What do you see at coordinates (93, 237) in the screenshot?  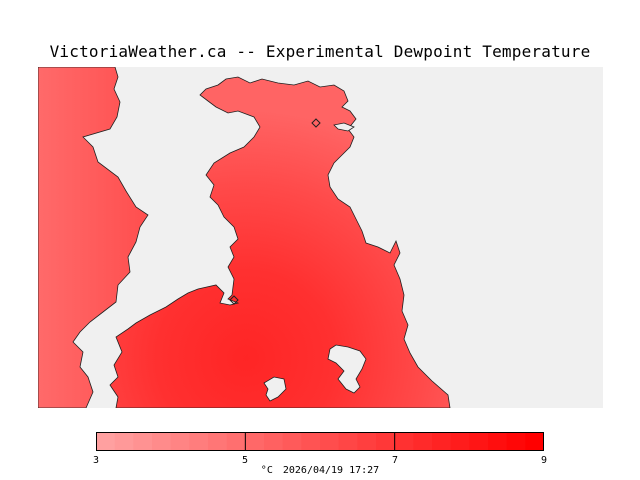 I see `landmass-west` at bounding box center [93, 237].